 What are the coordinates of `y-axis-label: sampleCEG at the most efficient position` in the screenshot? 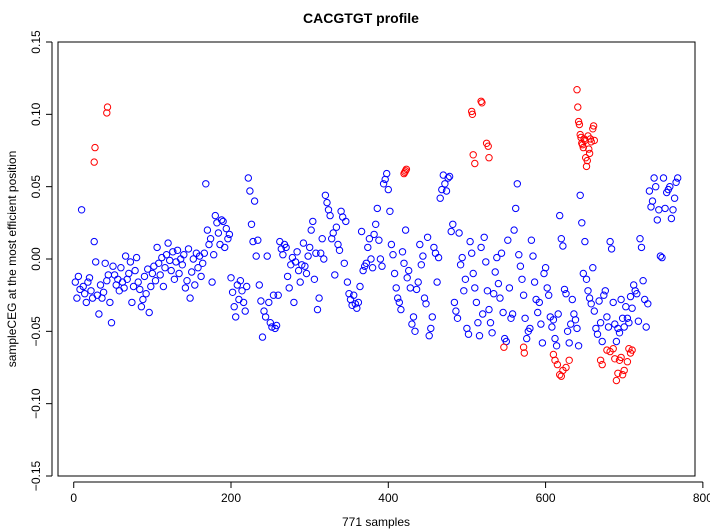 It's located at (12, 259).